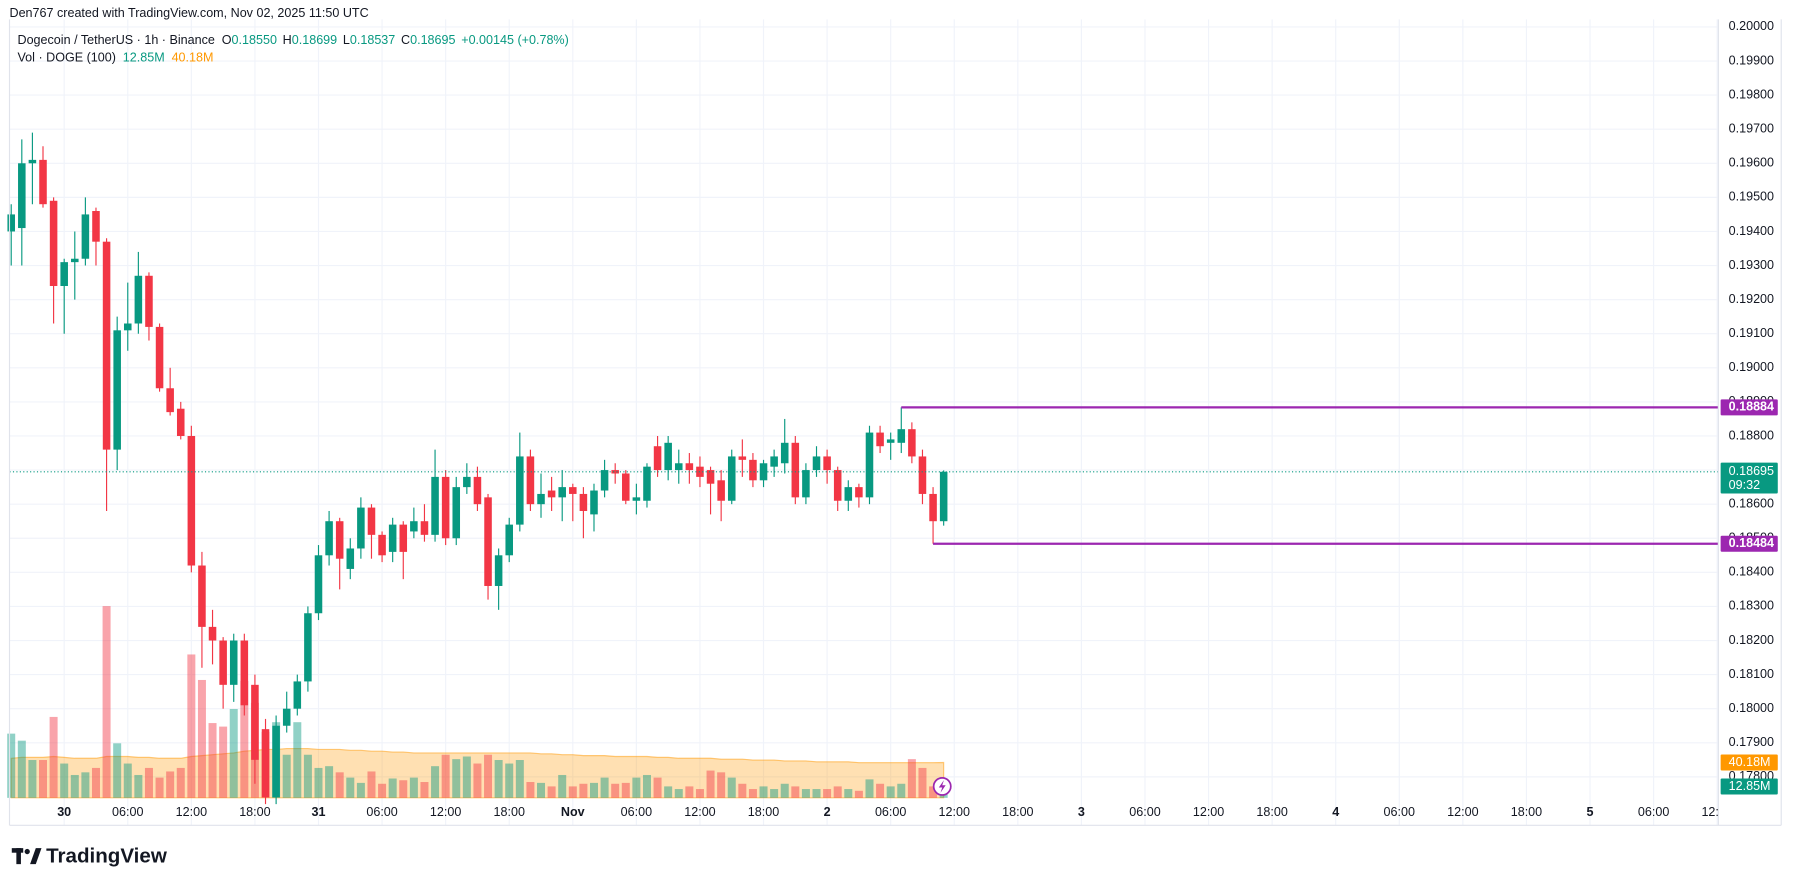 The width and height of the screenshot is (1793, 887). I want to click on y-tick-label: 0.18300, so click(1751, 606).